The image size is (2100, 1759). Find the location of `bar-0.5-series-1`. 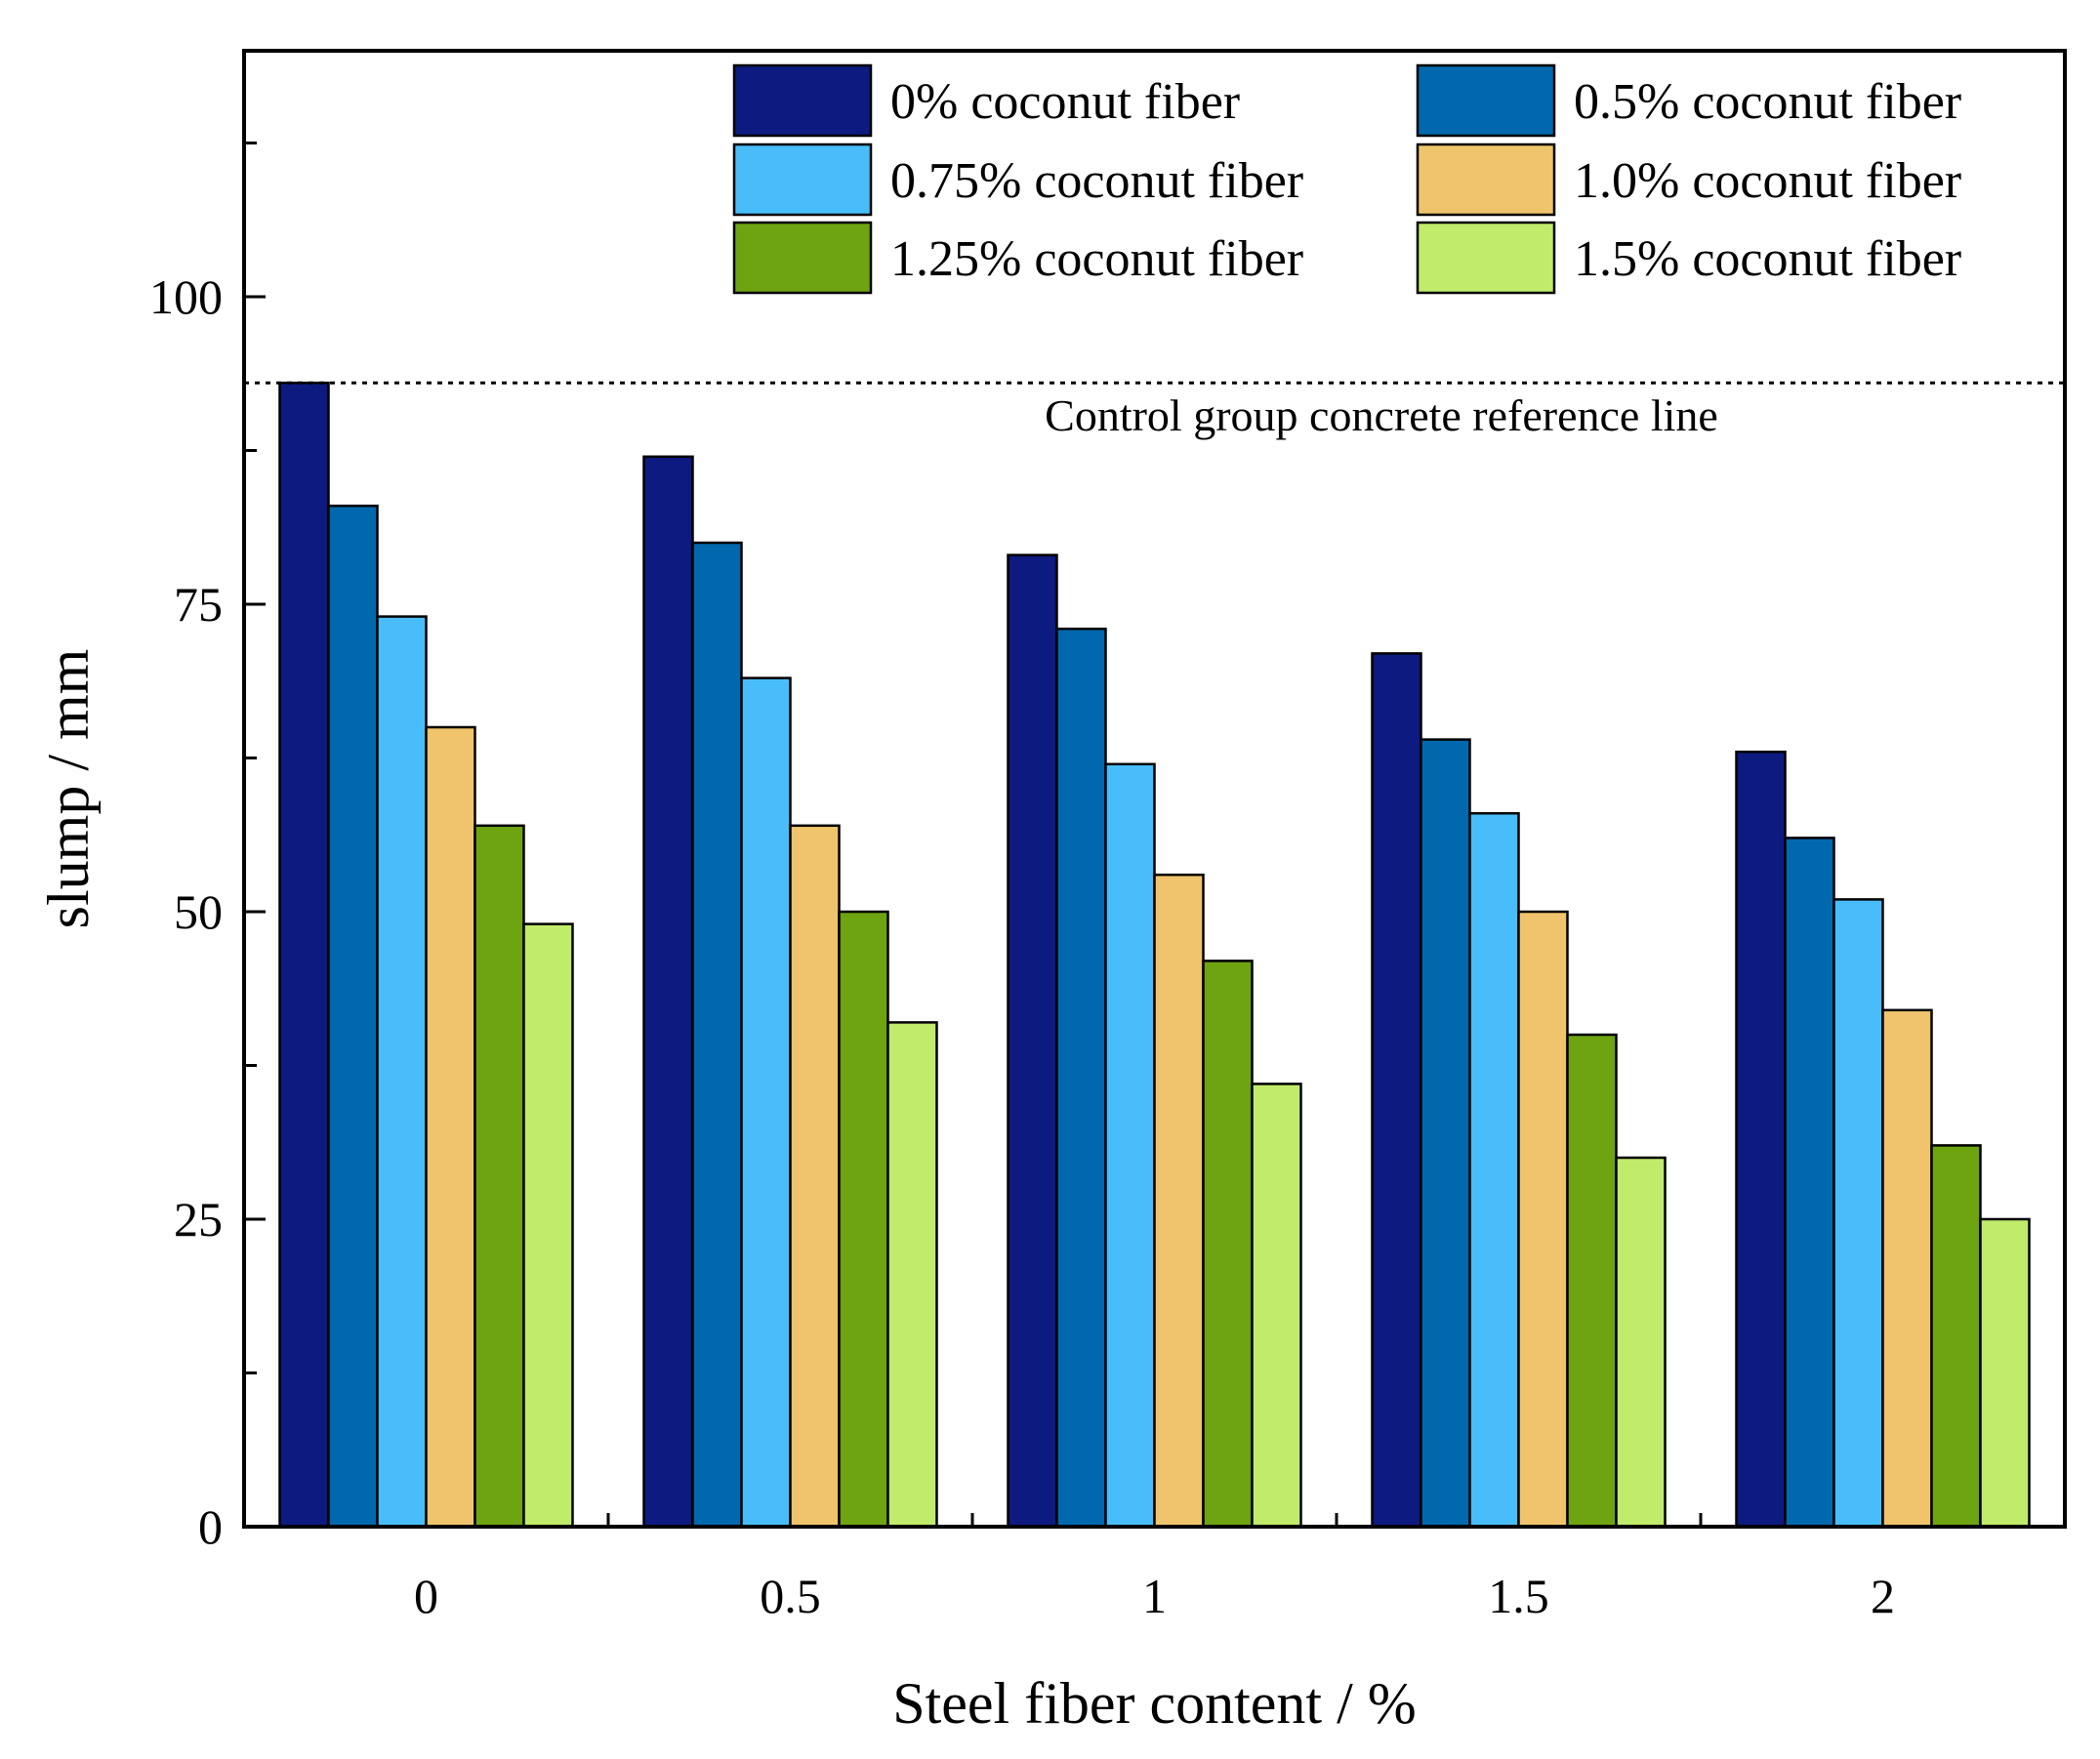

bar-0.5-series-1 is located at coordinates (668, 992).